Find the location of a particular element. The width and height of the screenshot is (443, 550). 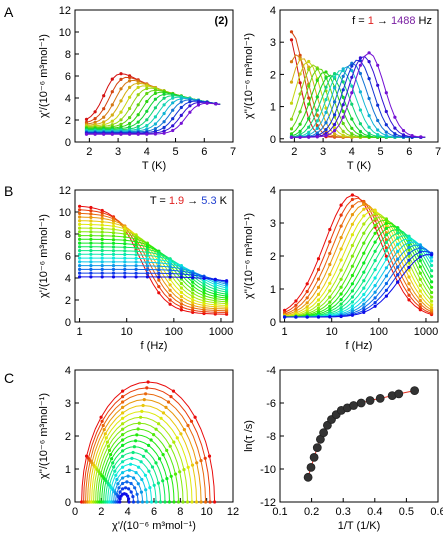

x-tick-label: 1 is located at coordinates (285, 332).